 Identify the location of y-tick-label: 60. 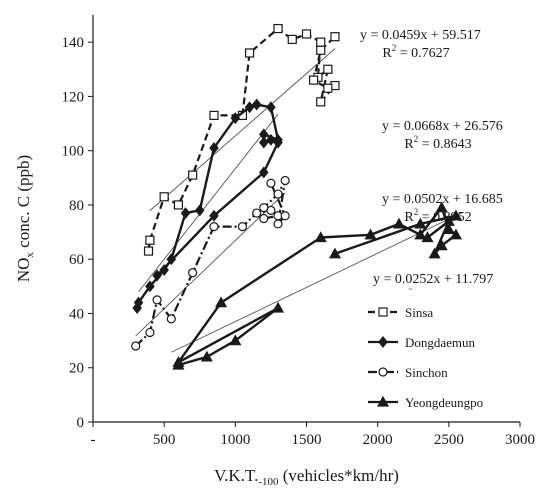
(76, 260).